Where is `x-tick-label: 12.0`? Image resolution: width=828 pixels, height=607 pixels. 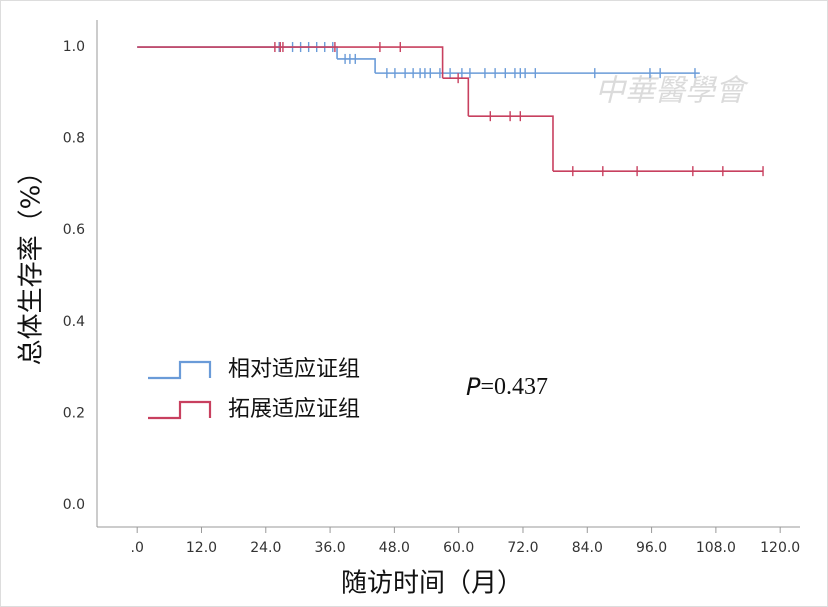
x-tick-label: 12.0 is located at coordinates (201, 548).